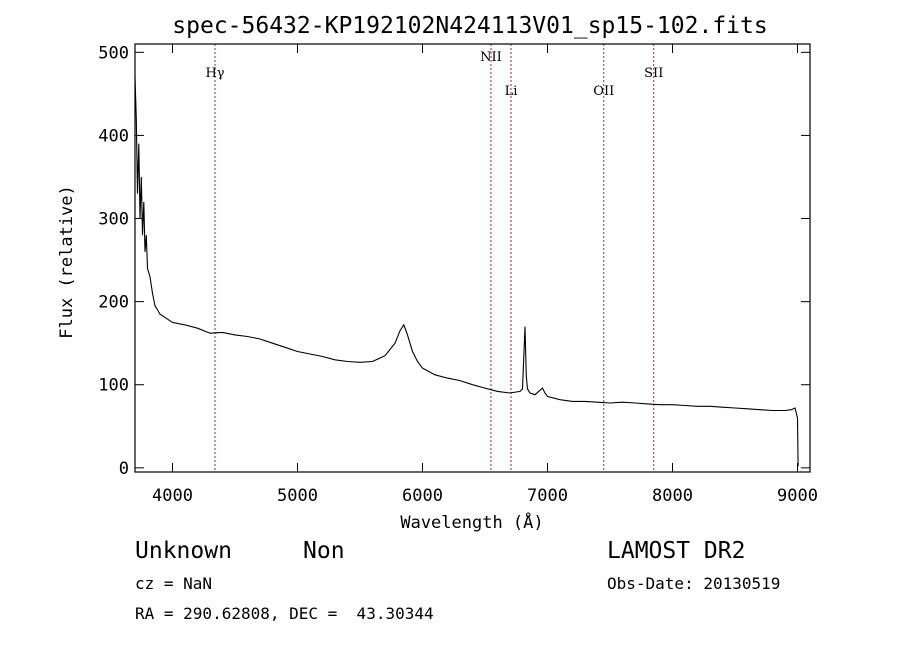 The image size is (900, 649). Describe the element at coordinates (284, 613) in the screenshot. I see `coordinates: RA = 290.62808, DEC = 43.30344` at that location.